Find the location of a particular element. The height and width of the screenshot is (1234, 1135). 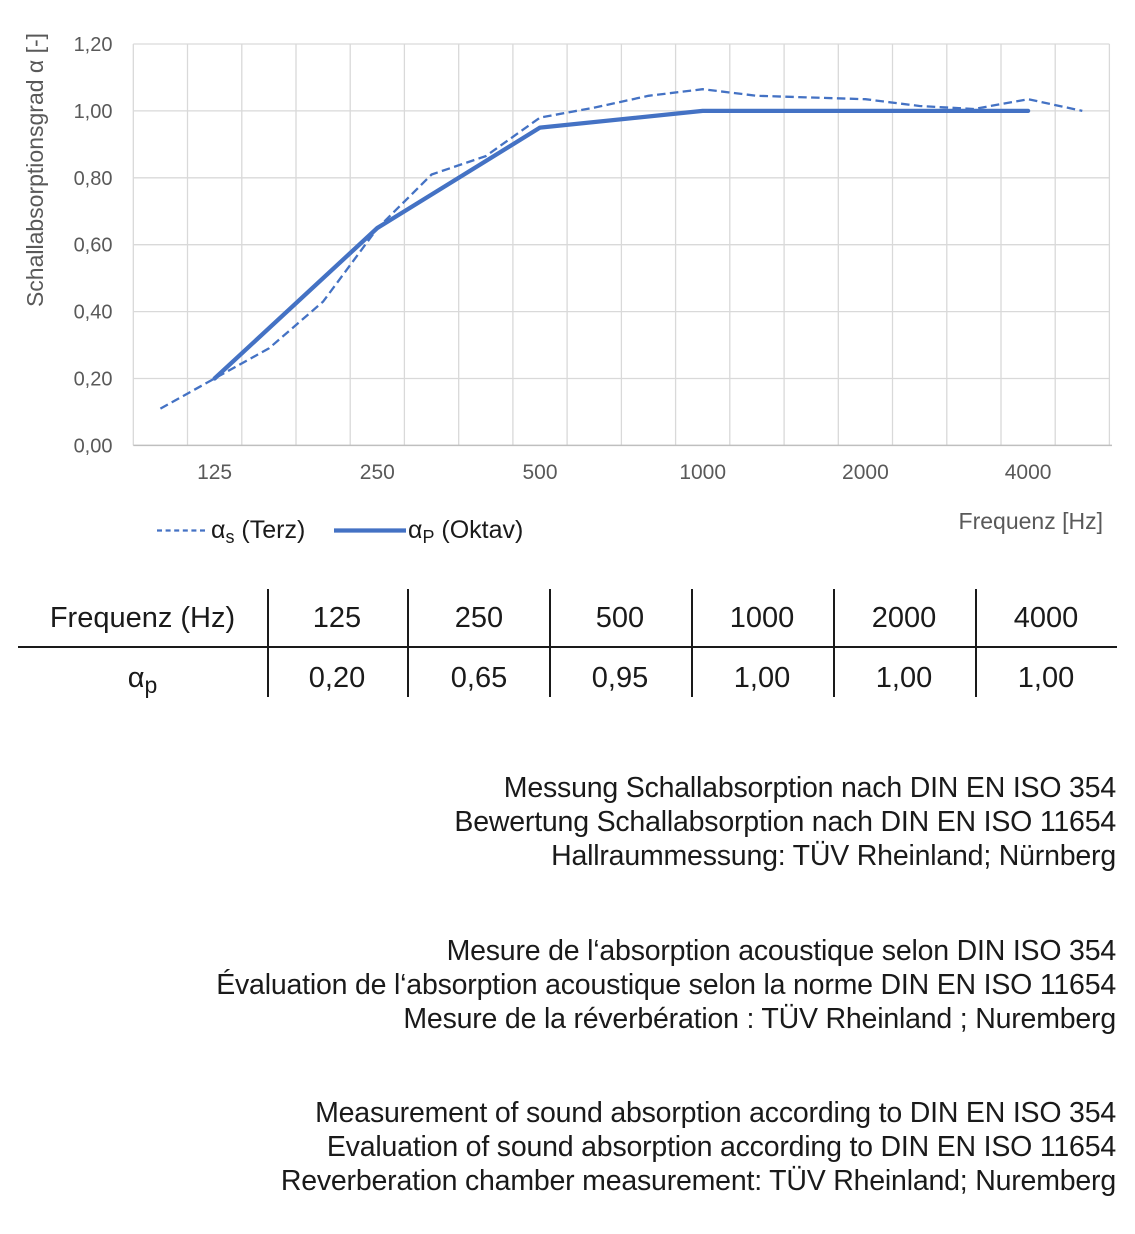

svg-text: 1000 is located at coordinates (702, 472).